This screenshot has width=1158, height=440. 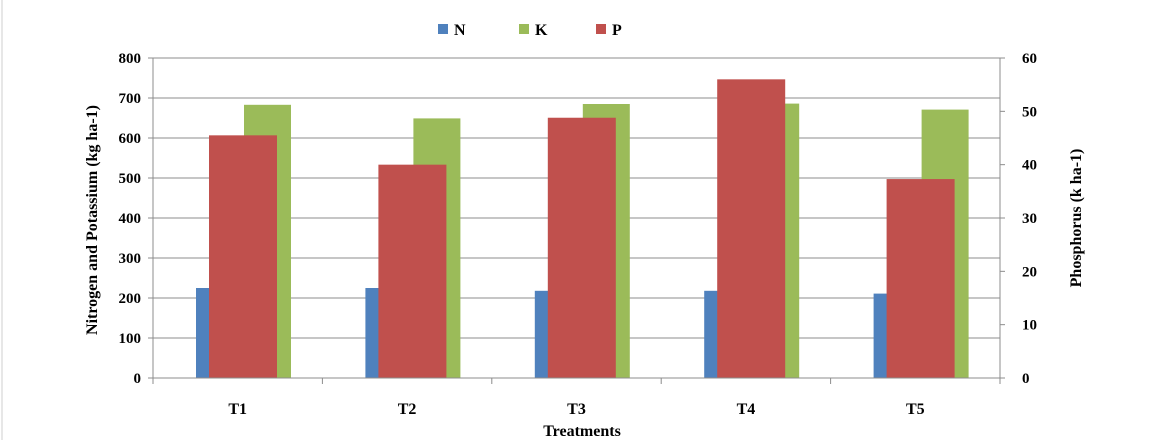 I want to click on legend-label-P: P, so click(x=617, y=30).